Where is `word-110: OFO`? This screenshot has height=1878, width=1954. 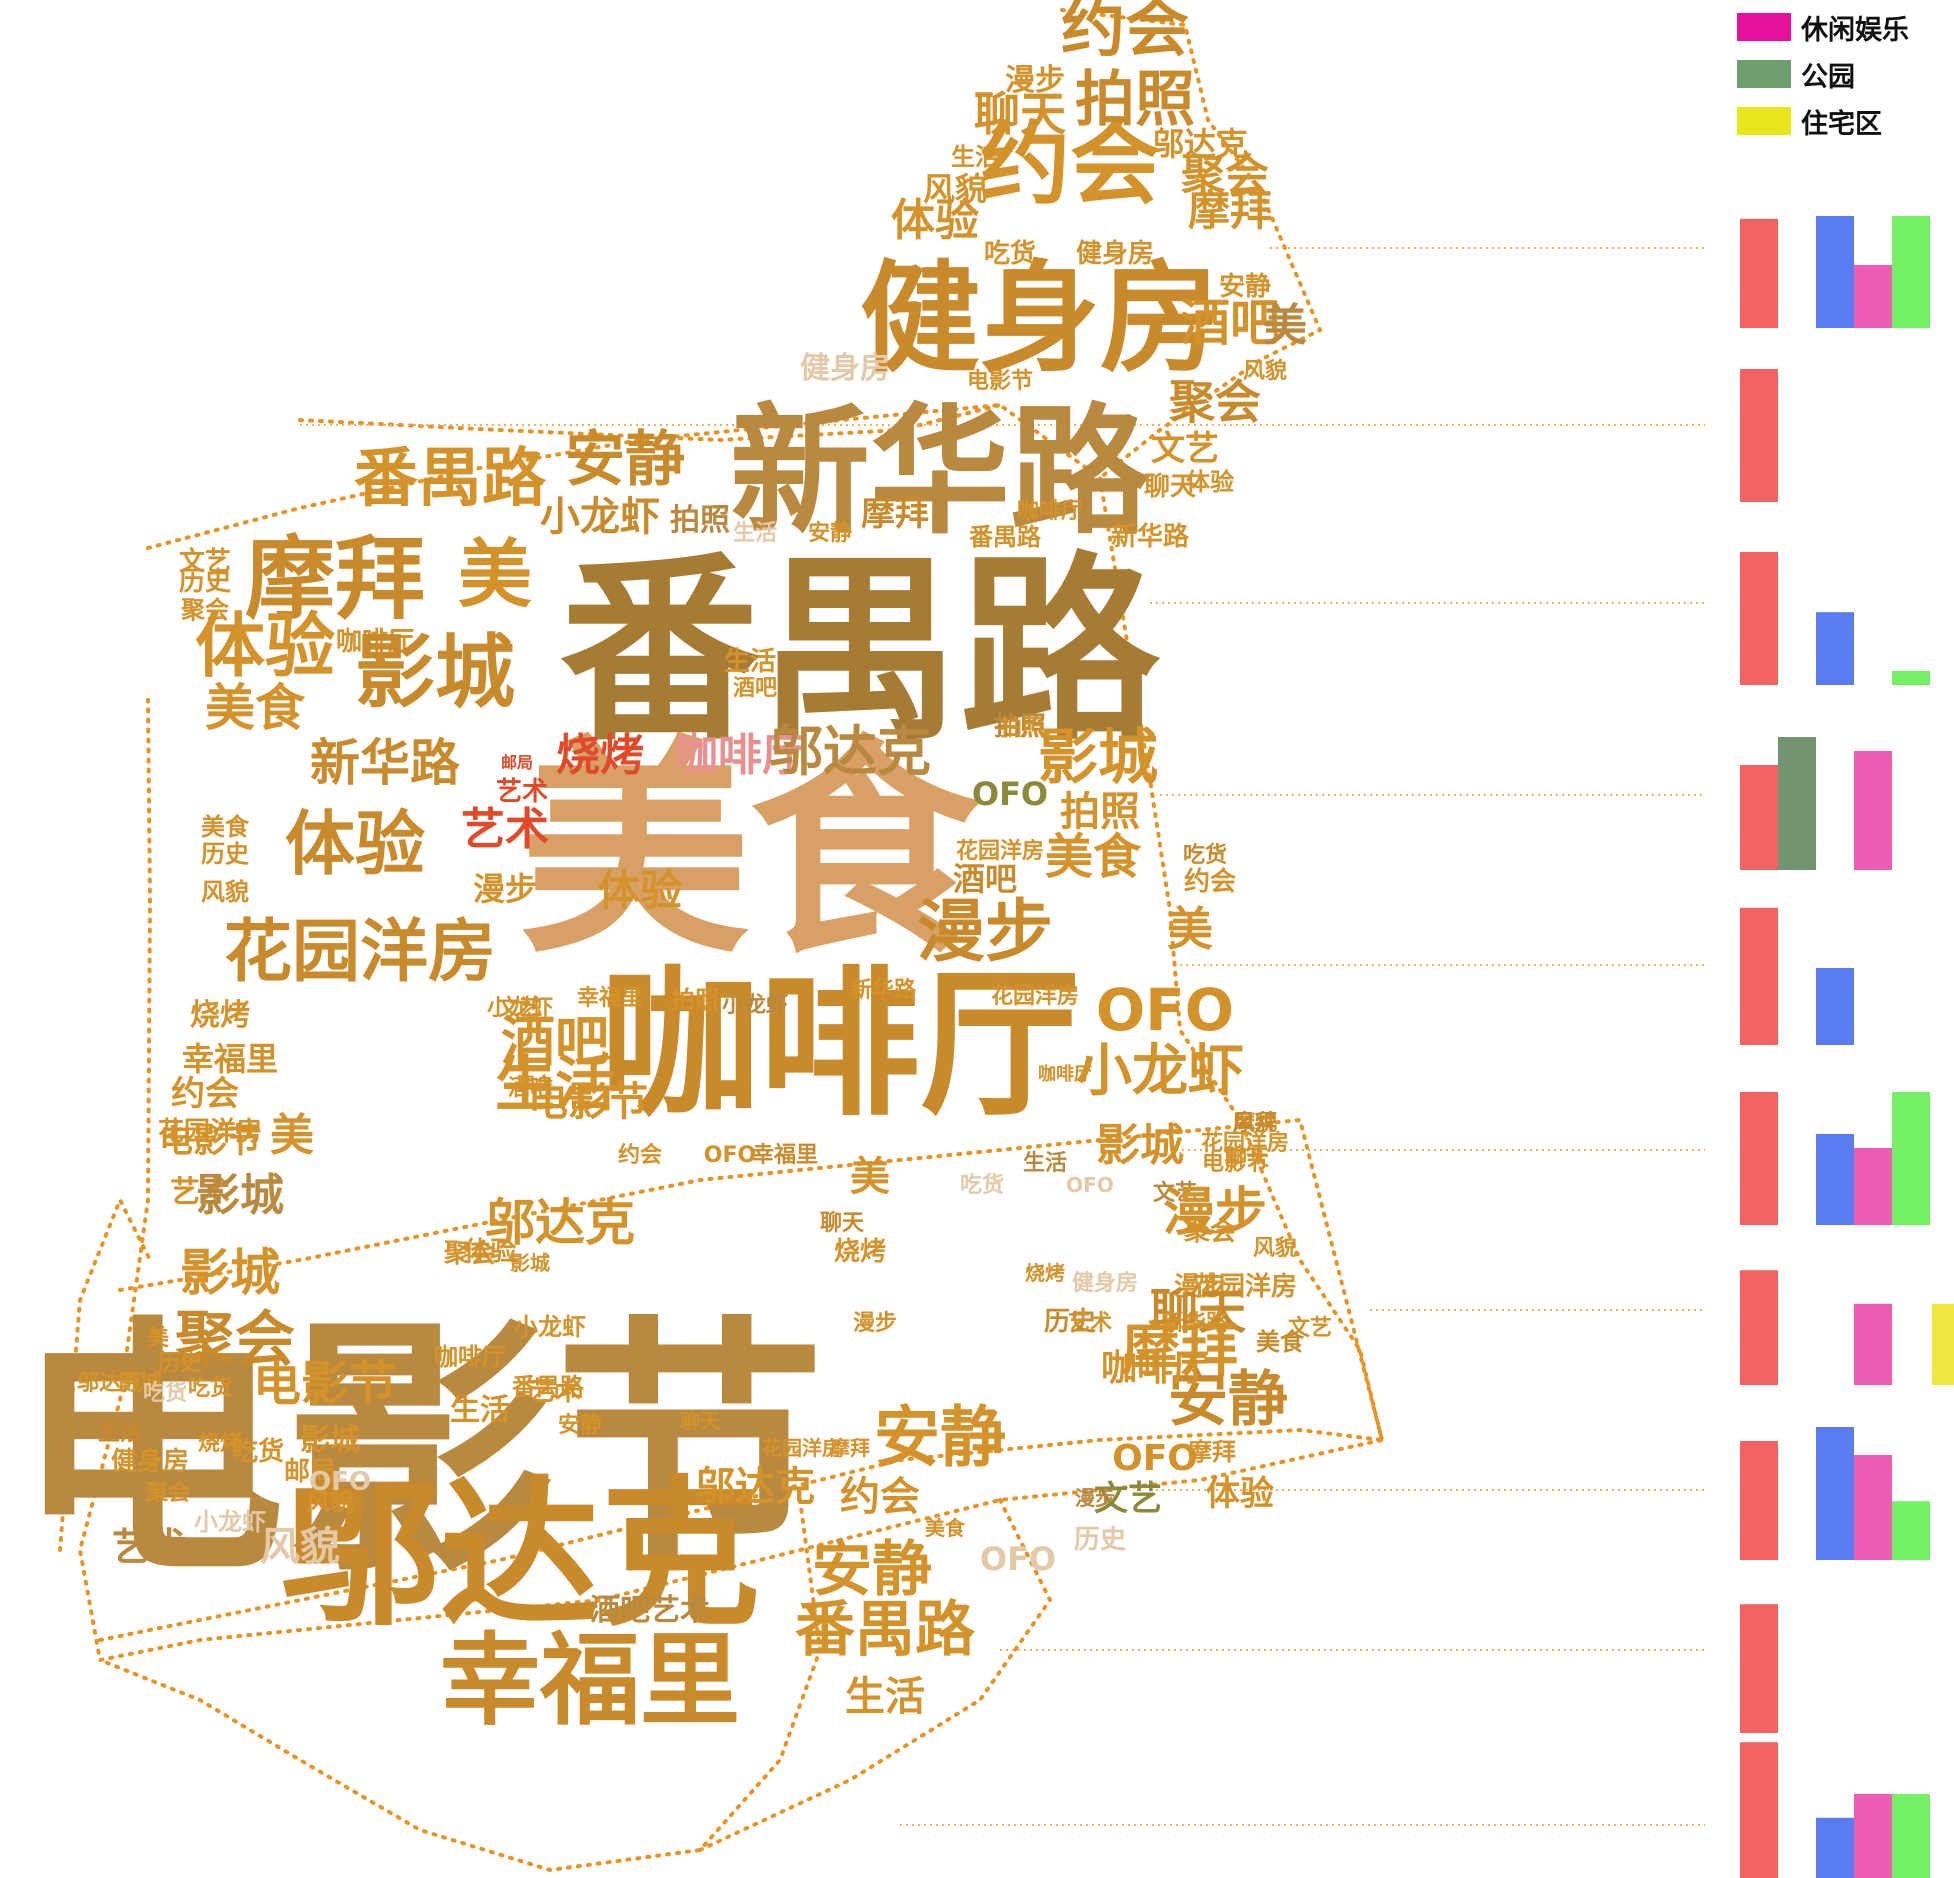
word-110: OFO is located at coordinates (730, 1155).